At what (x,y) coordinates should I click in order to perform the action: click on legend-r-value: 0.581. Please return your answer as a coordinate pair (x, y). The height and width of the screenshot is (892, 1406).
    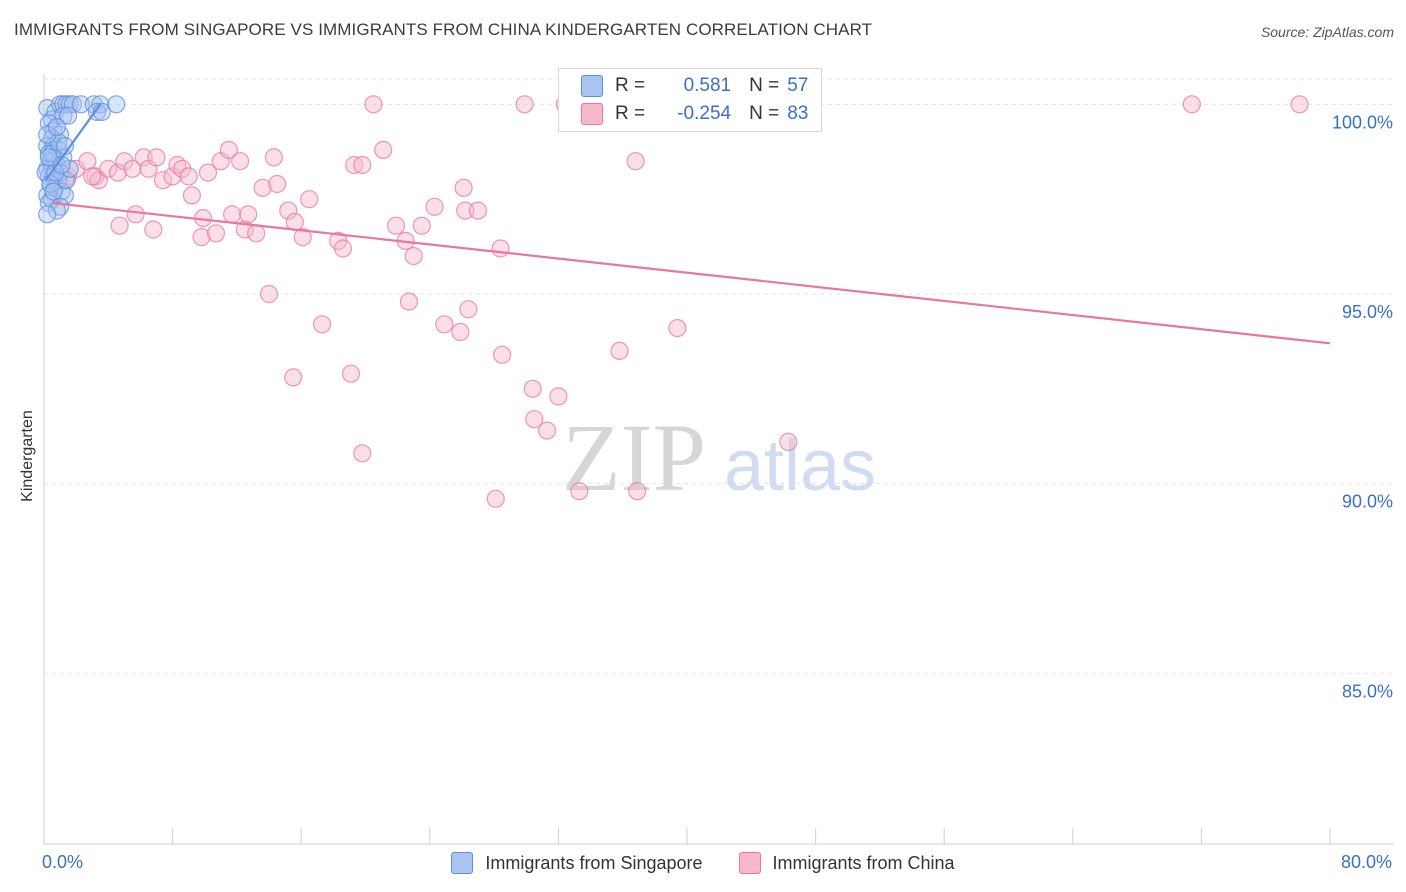
    Looking at the image, I should click on (707, 85).